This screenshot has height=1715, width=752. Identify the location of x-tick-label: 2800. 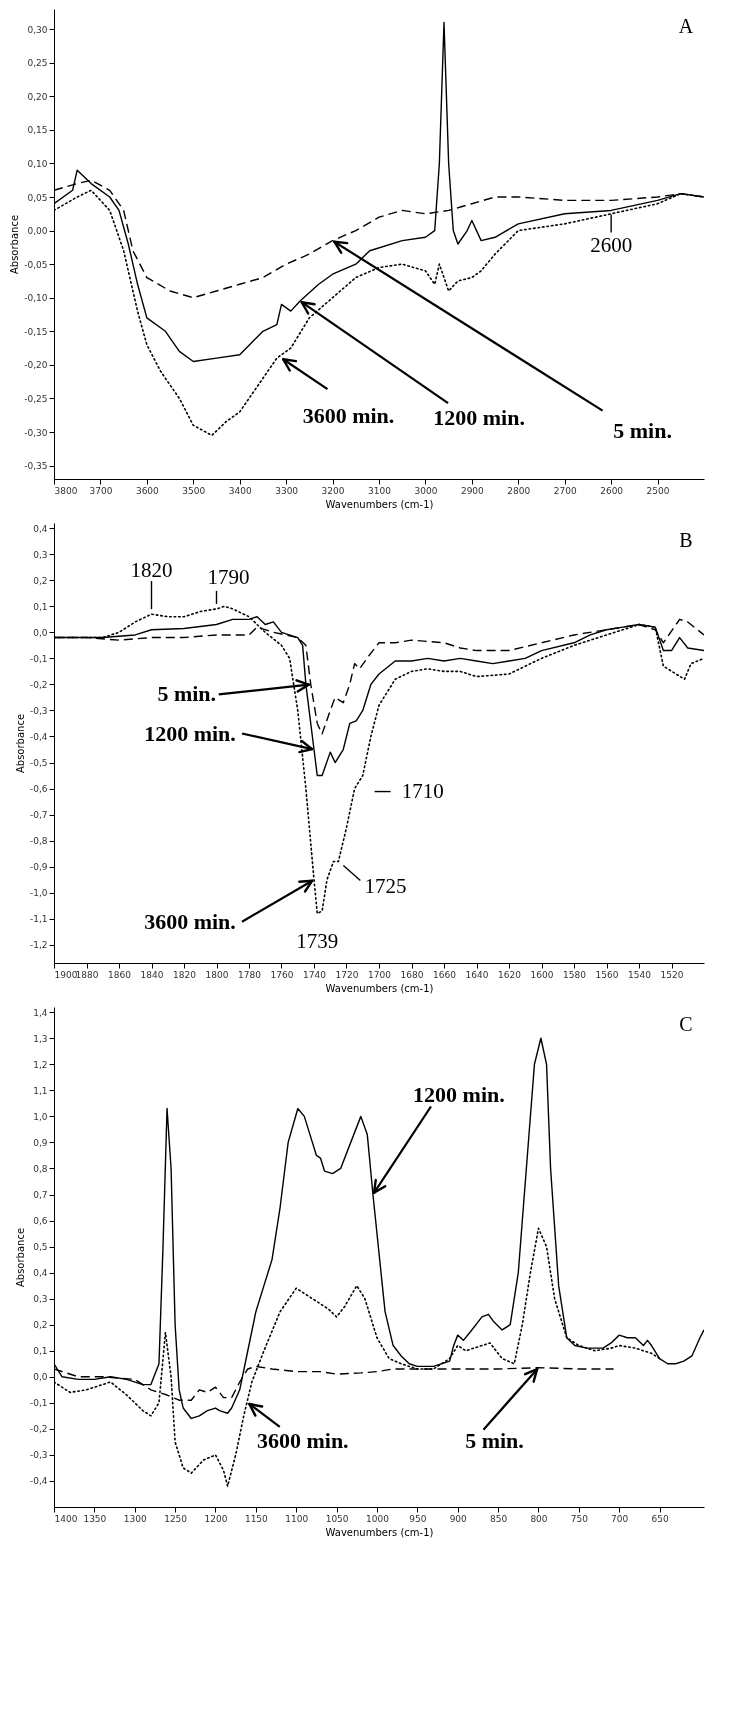
(519, 490).